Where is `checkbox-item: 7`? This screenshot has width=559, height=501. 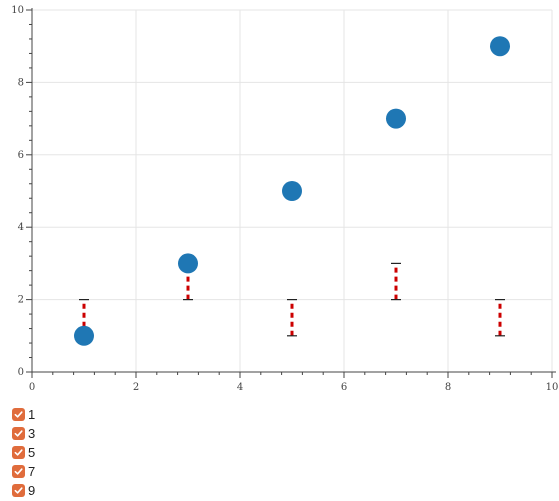
checkbox-item: 7 is located at coordinates (23, 471).